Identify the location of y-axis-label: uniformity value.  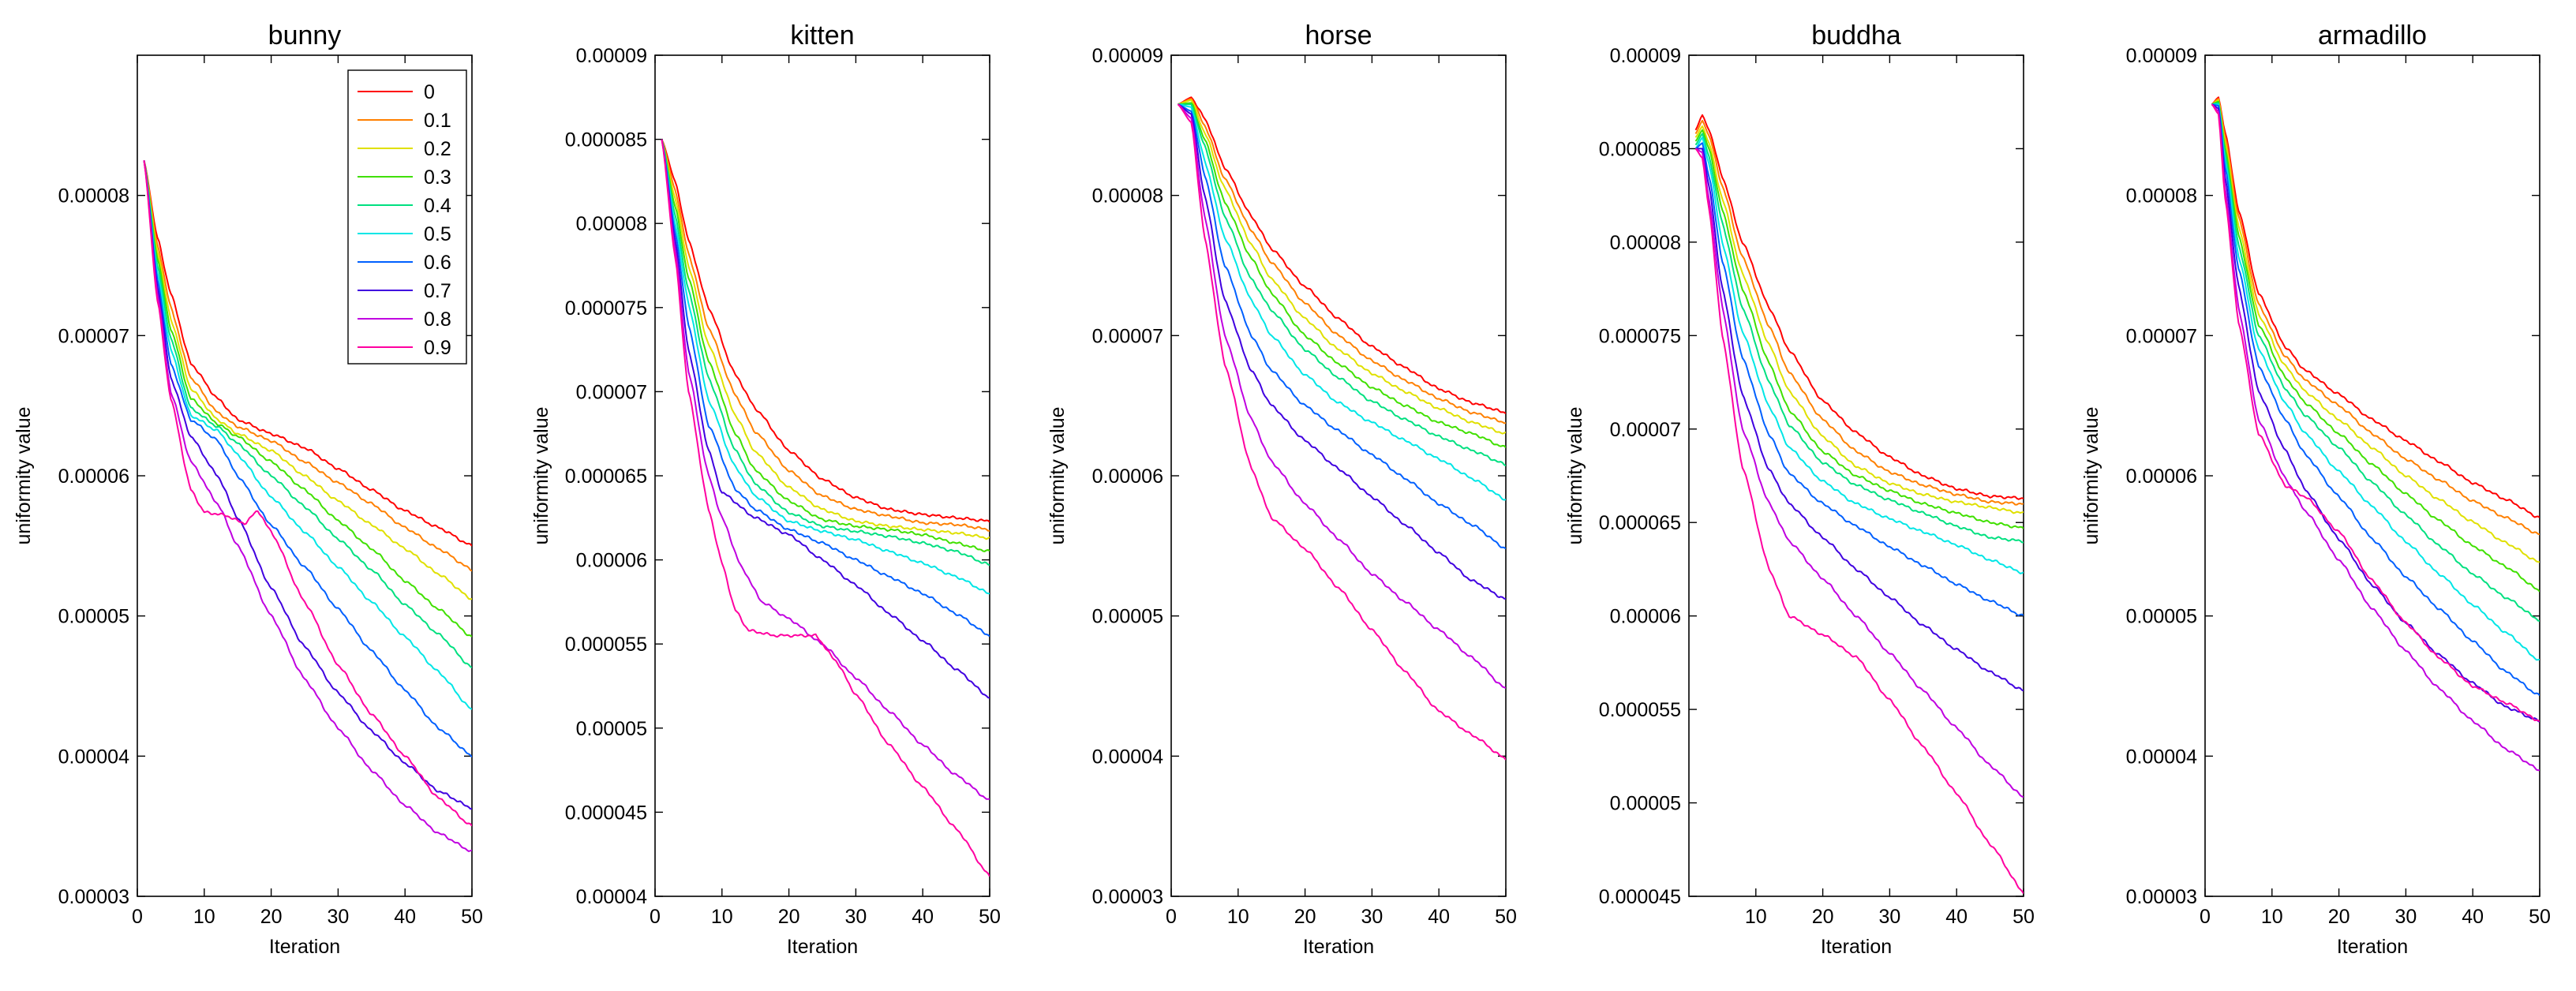
(541, 475).